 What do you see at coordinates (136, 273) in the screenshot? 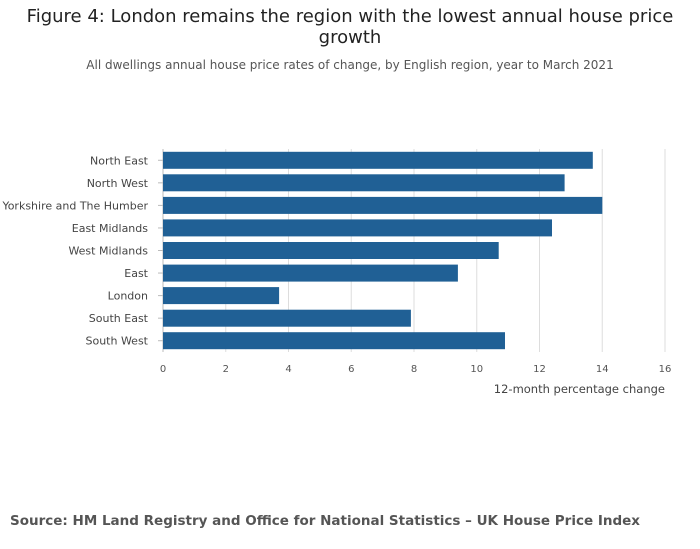
I see `category-label: East` at bounding box center [136, 273].